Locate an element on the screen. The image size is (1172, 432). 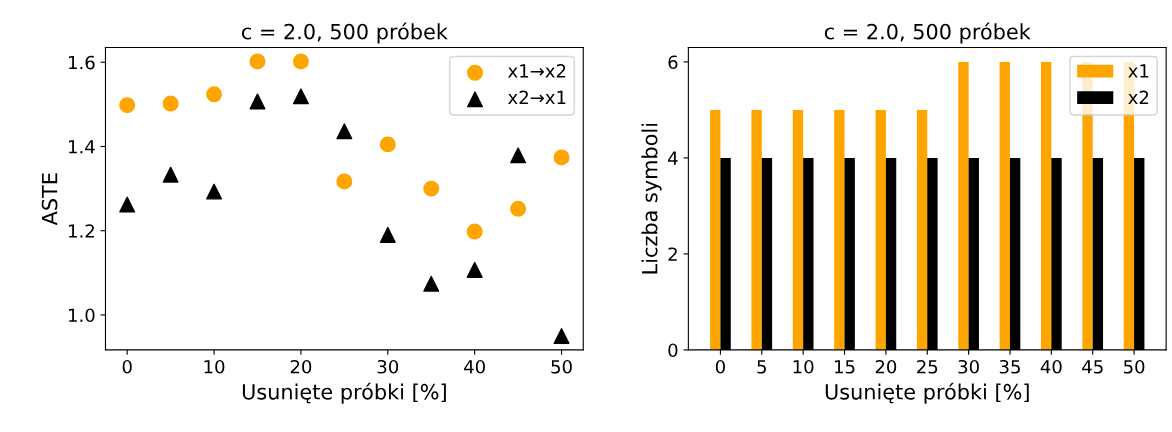
y-tick-label: 2 is located at coordinates (672, 254).